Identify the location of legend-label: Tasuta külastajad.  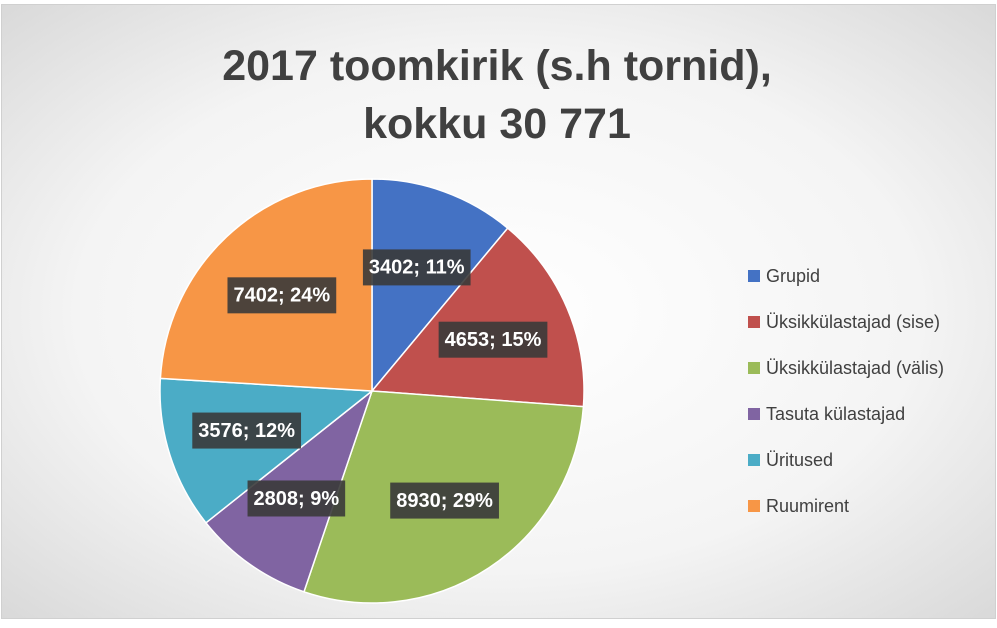
(835, 414).